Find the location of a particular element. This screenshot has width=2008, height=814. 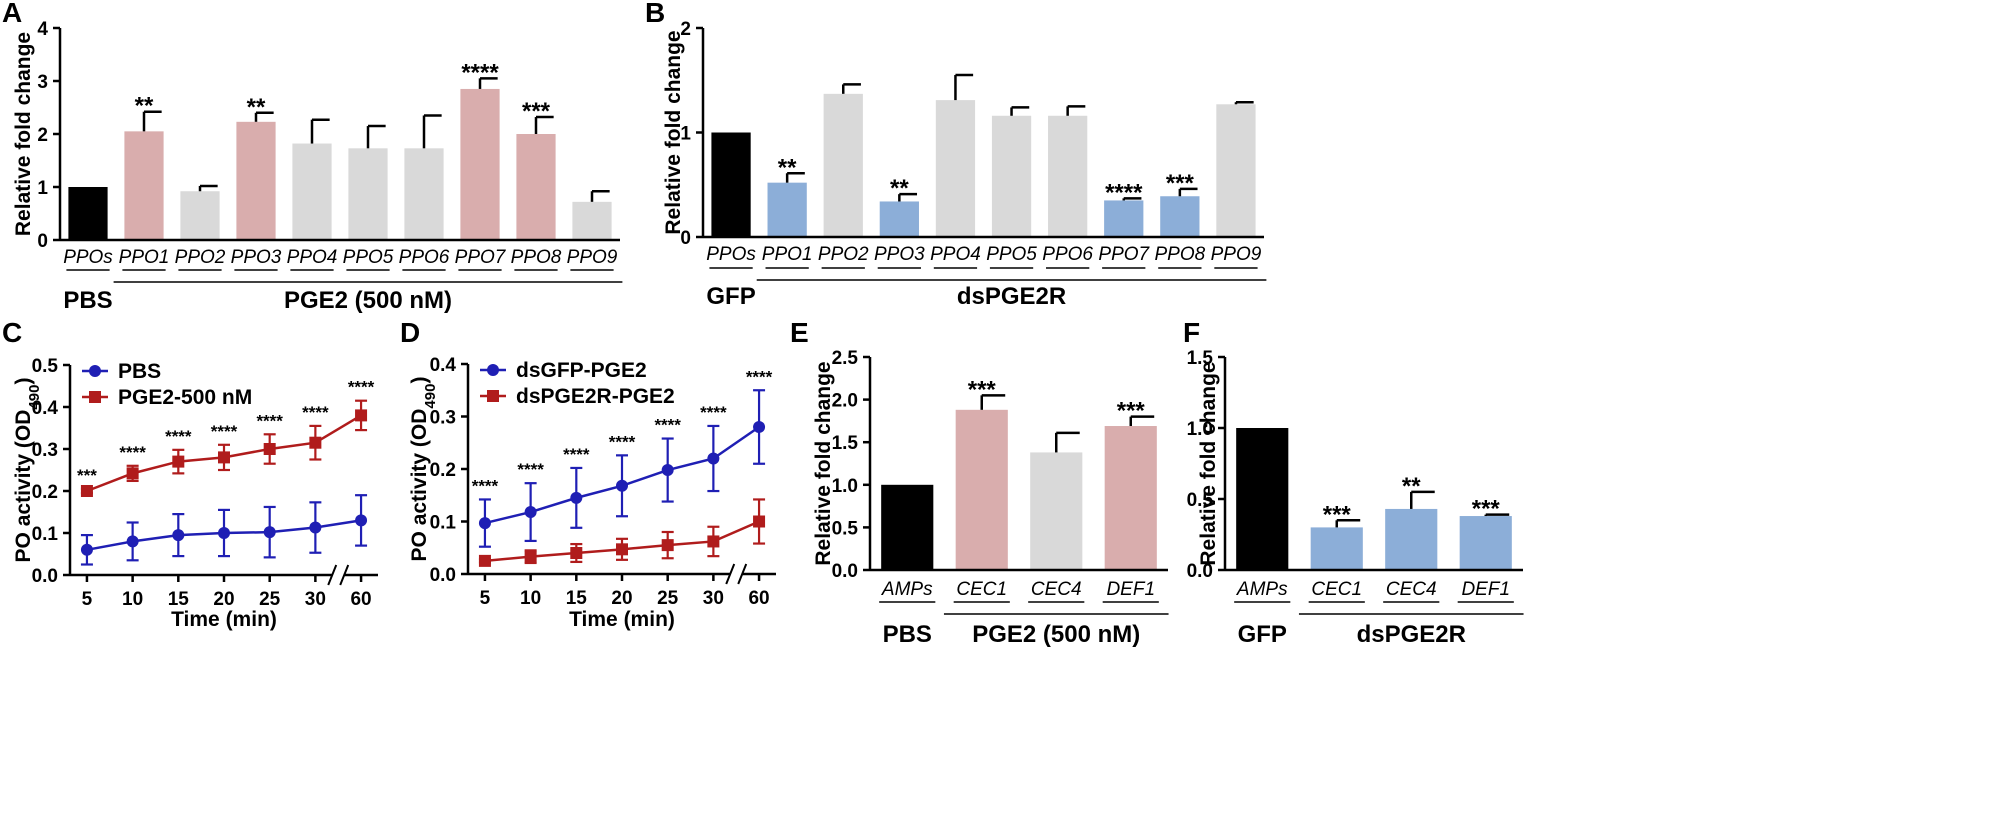

x-tick-label: 20 is located at coordinates (223, 599).